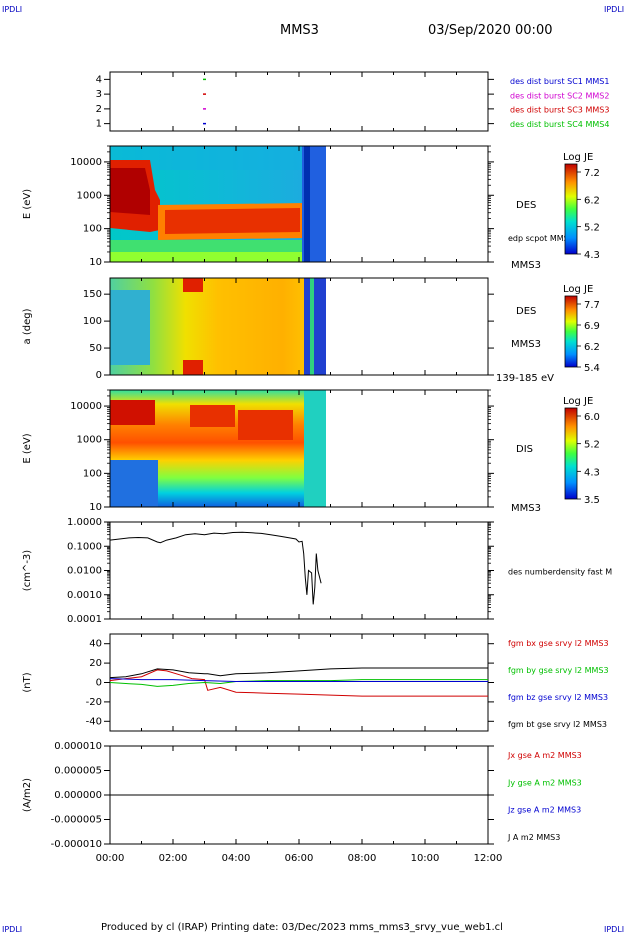 This screenshot has width=630, height=934. Describe the element at coordinates (524, 449) in the screenshot. I see `panel-right-label: DIS` at that location.